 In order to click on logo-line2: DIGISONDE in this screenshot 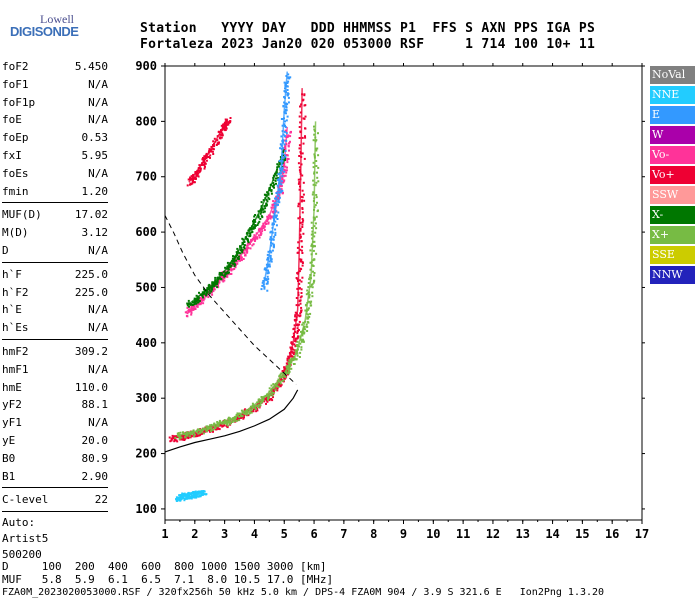, I will do `click(44, 31)`.